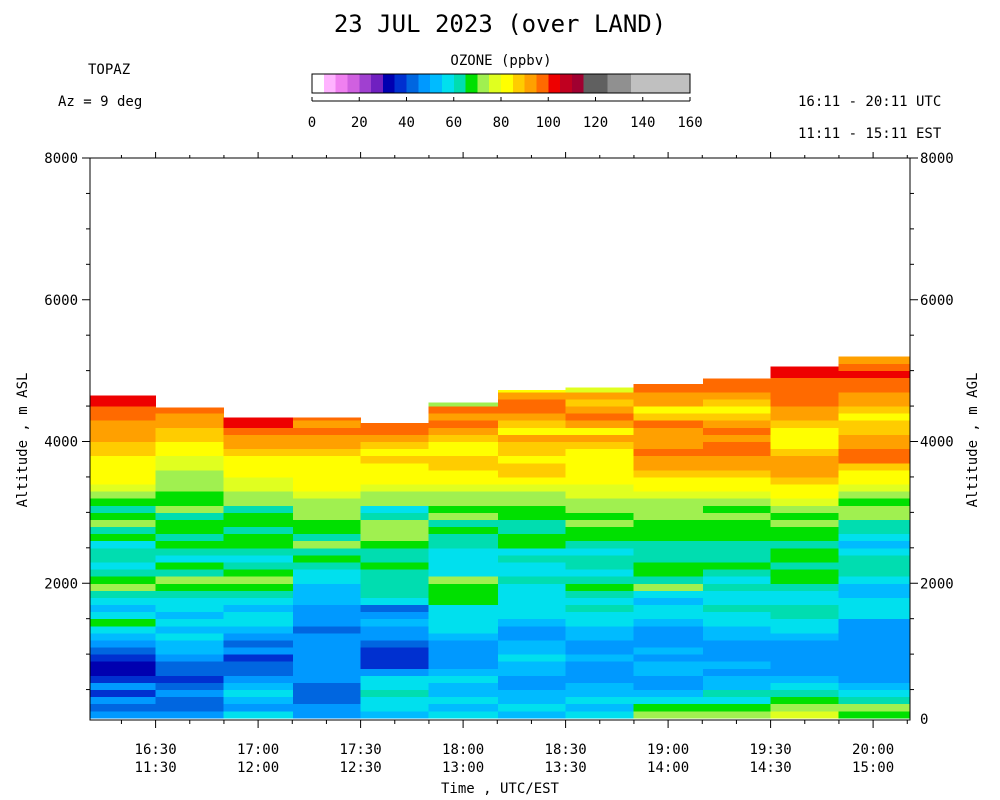  Describe the element at coordinates (501, 123) in the screenshot. I see `colorbar-tick-label: 80` at that location.